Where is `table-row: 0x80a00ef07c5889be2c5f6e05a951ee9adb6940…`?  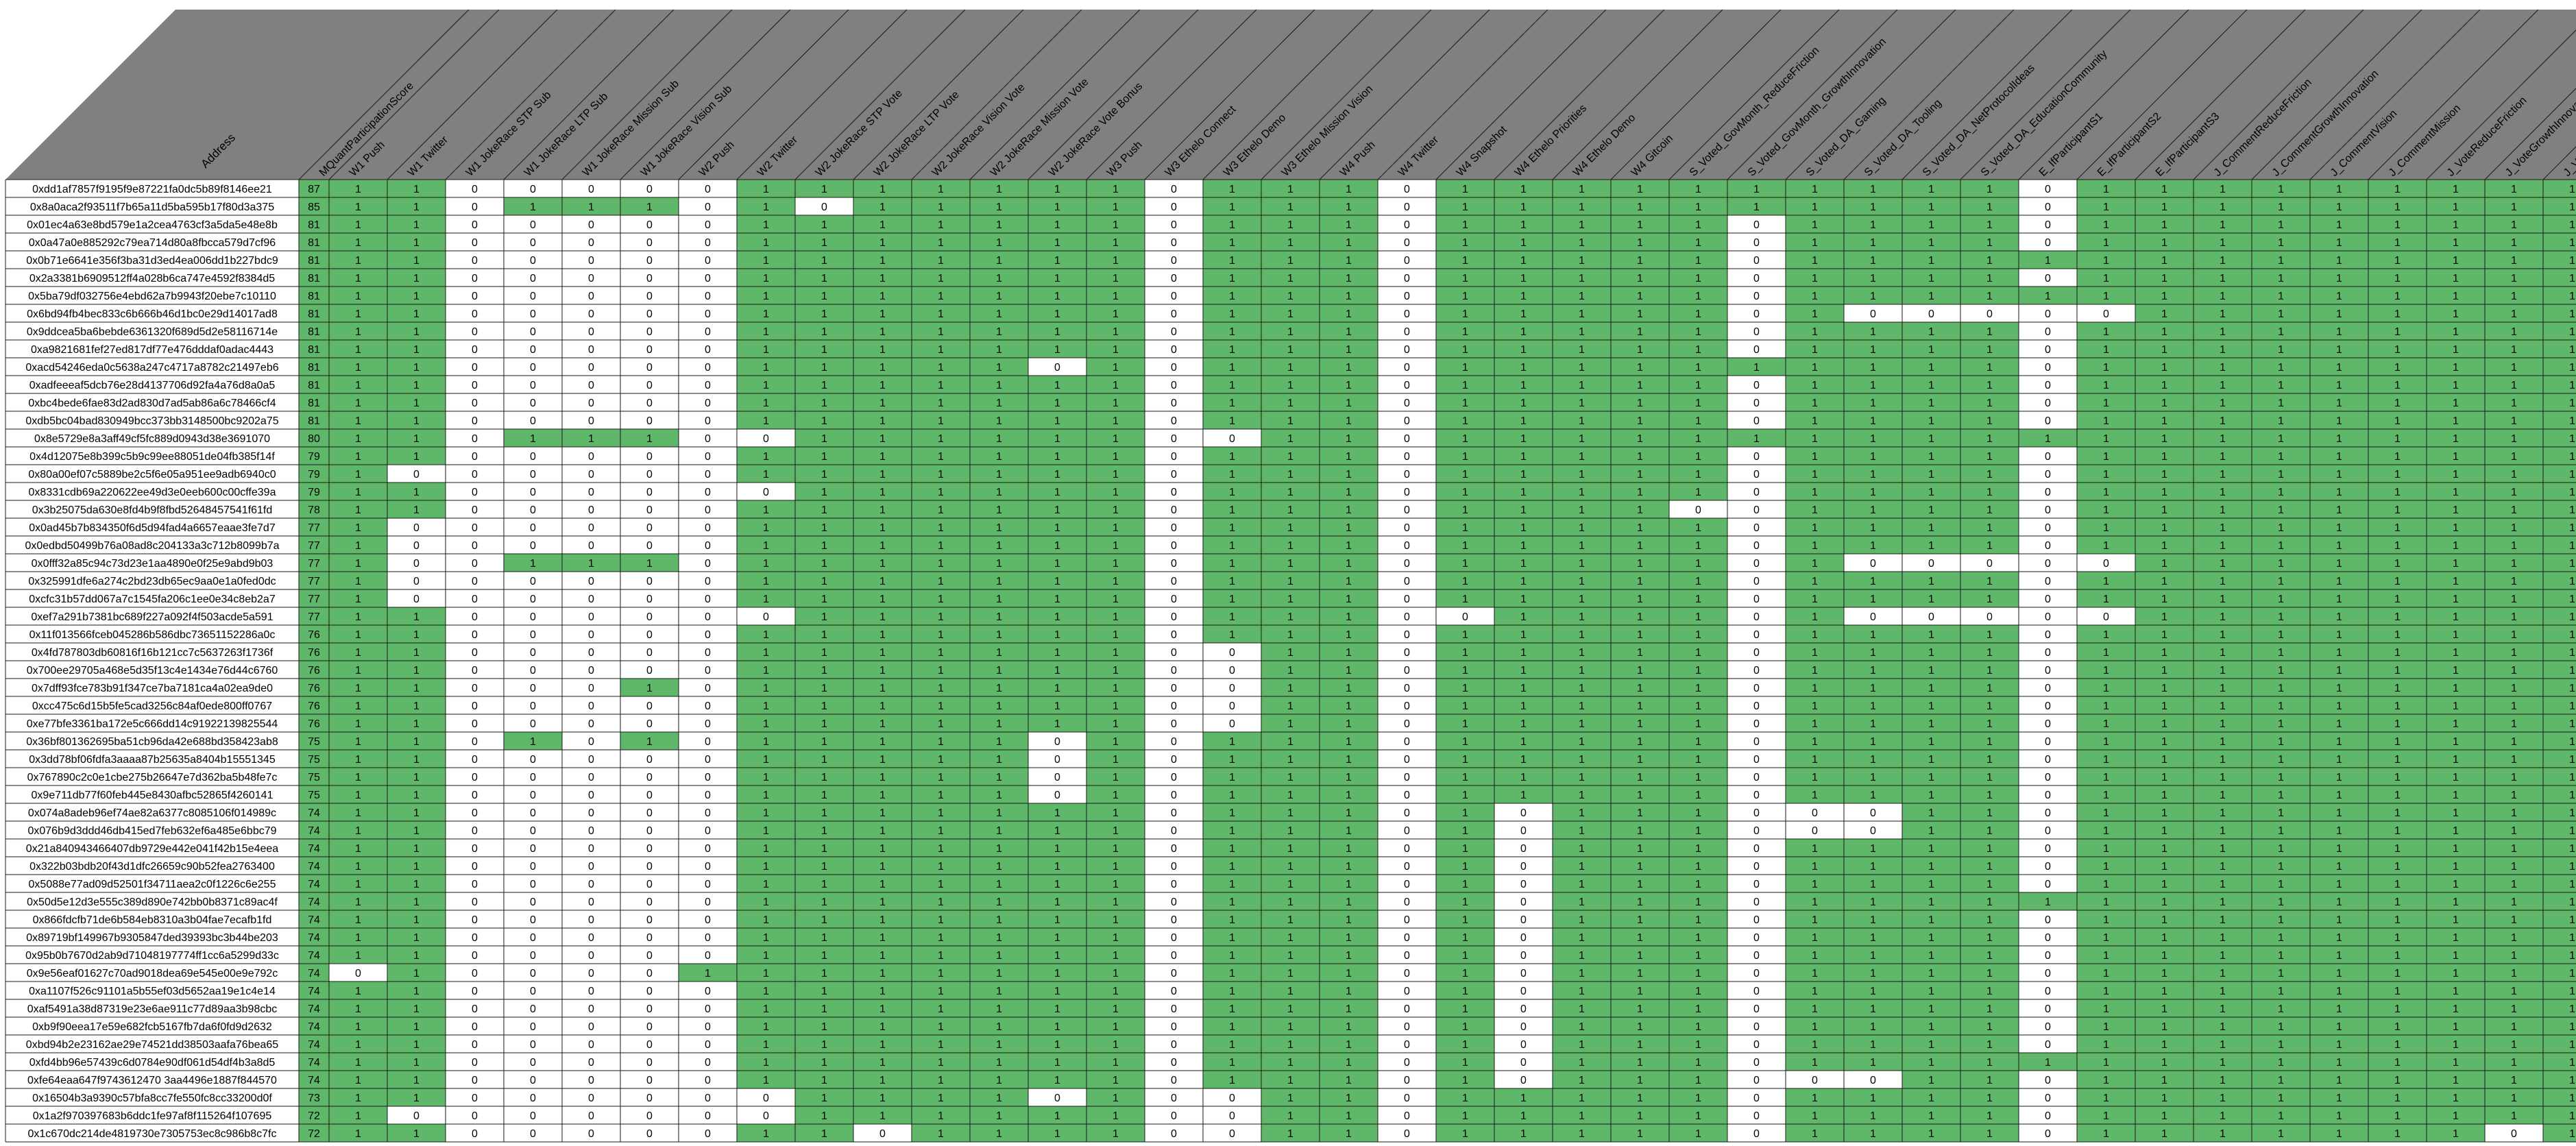
table-row: 0x80a00ef07c5889be2c5f6e05a951ee9adb6940… is located at coordinates (1290, 474).